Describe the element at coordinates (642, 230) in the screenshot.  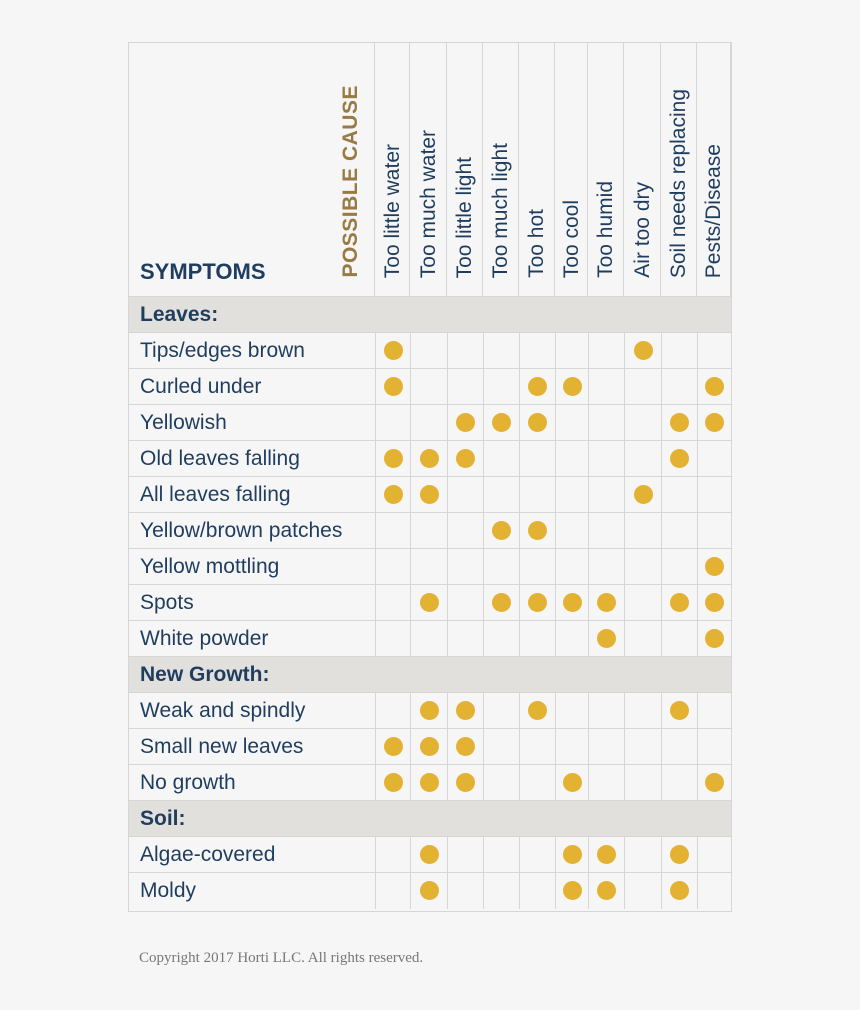
I see `cause-label: Air too dry` at that location.